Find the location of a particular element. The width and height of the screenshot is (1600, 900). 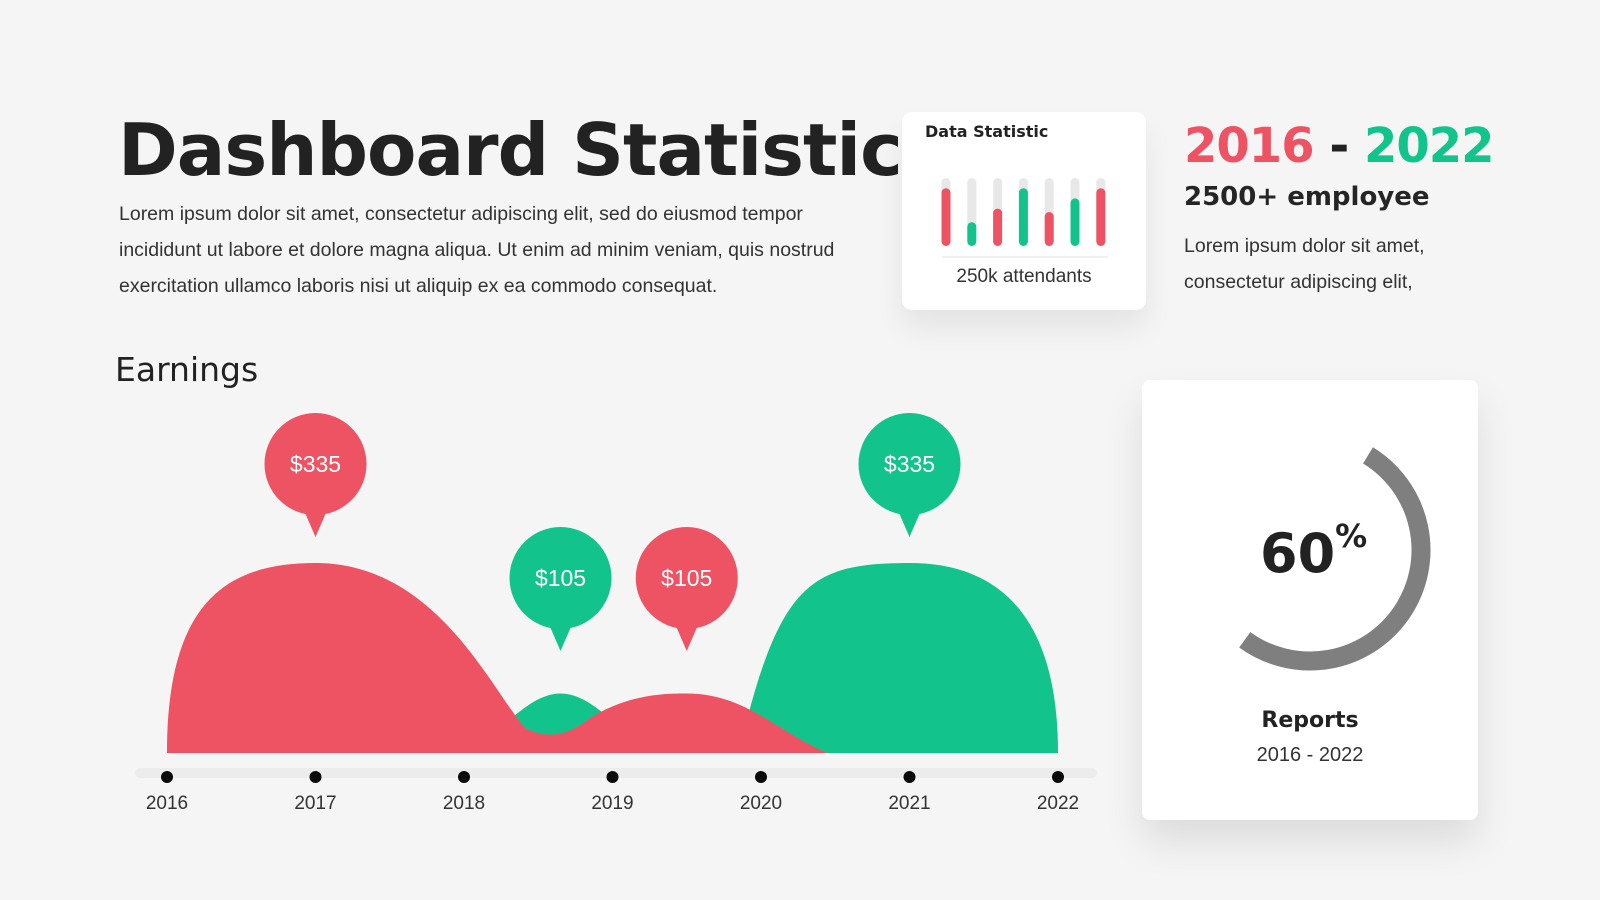

gauge-arc is located at coordinates (1335, 559).